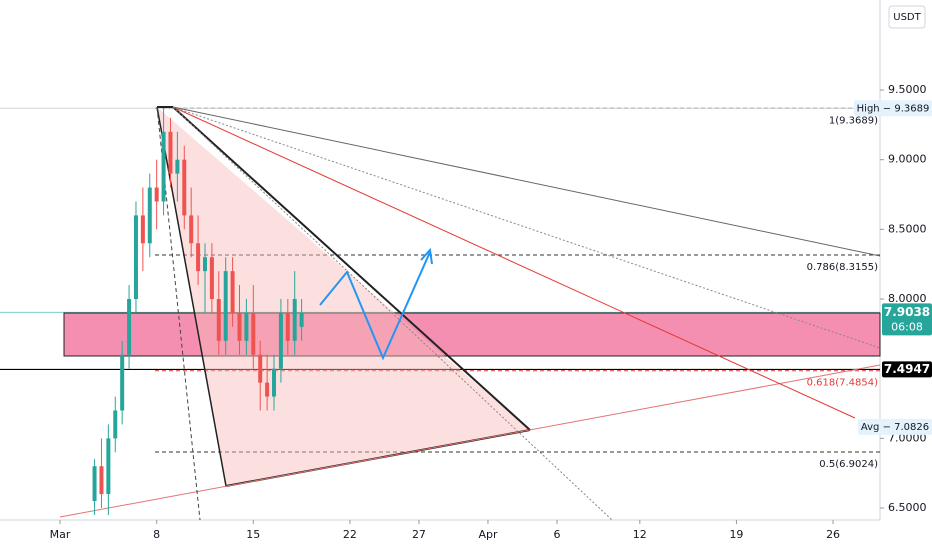 This screenshot has width=932, height=550. Describe the element at coordinates (736, 534) in the screenshot. I see `x-tick-label: 19` at that location.